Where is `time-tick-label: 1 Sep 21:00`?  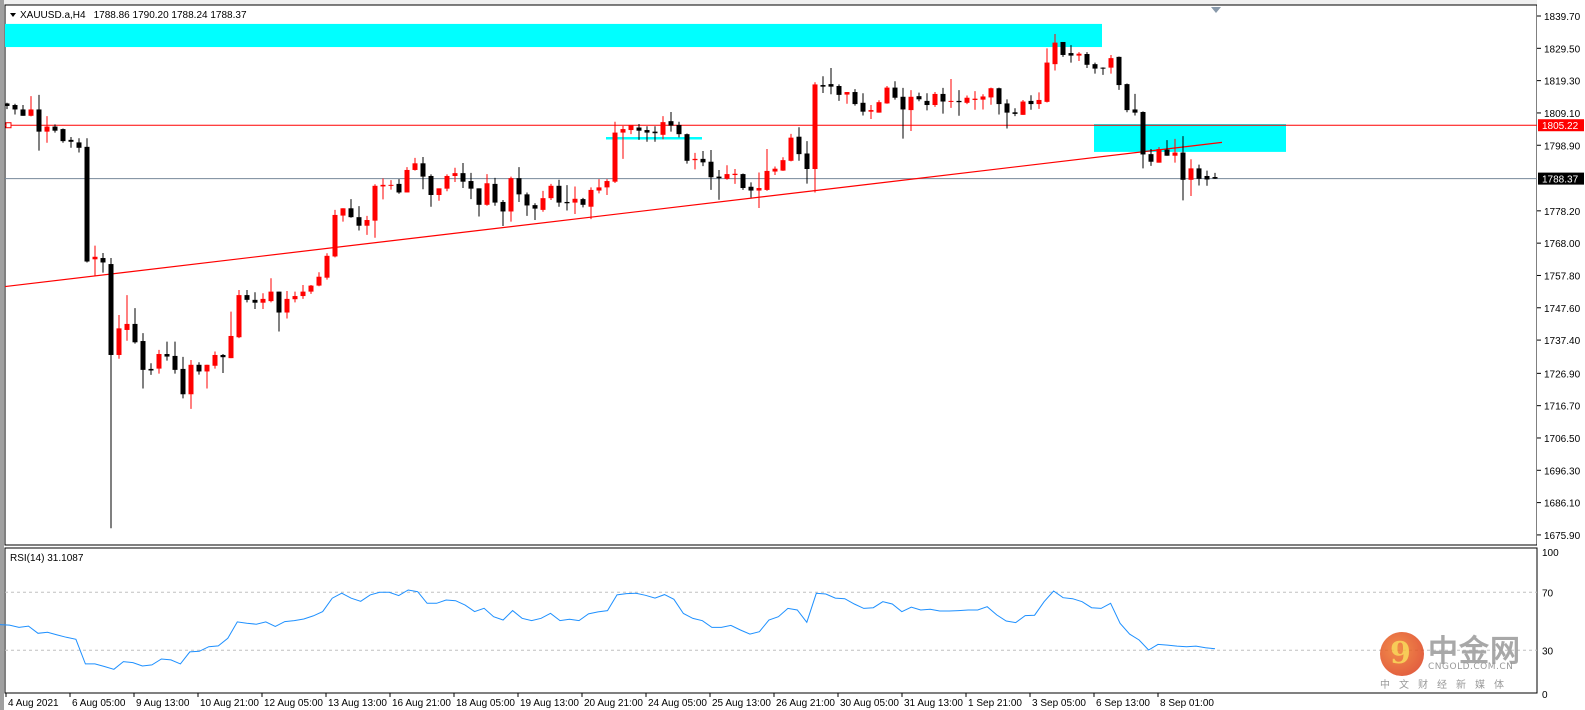
time-tick-label: 1 Sep 21:00 is located at coordinates (995, 703).